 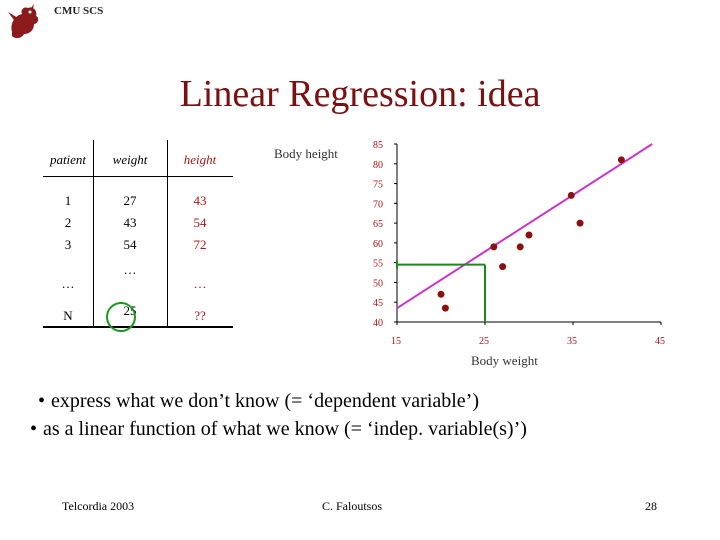 I want to click on x-tick-label: 45, so click(x=660, y=341).